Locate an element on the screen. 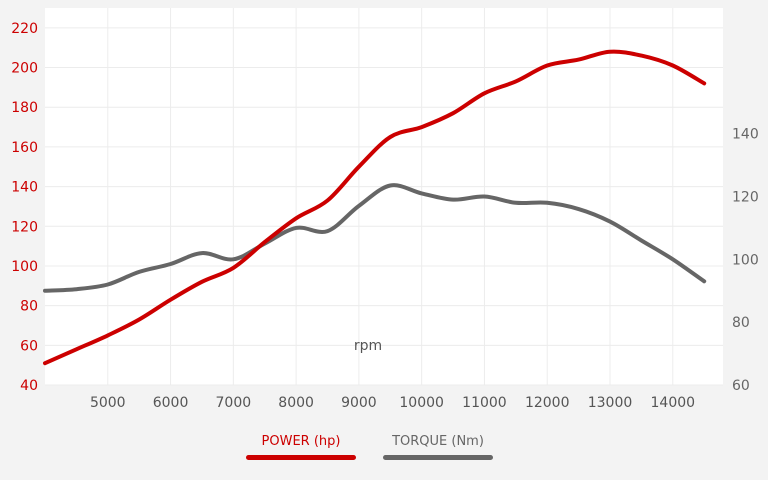  x-axis-tick-label: 12000 is located at coordinates (547, 403).